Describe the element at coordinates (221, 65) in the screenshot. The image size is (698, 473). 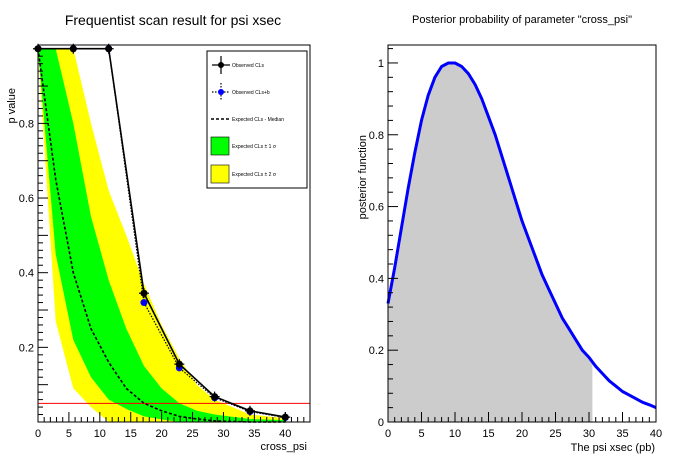
I see `legend-marker-observed-cls-dot` at that location.